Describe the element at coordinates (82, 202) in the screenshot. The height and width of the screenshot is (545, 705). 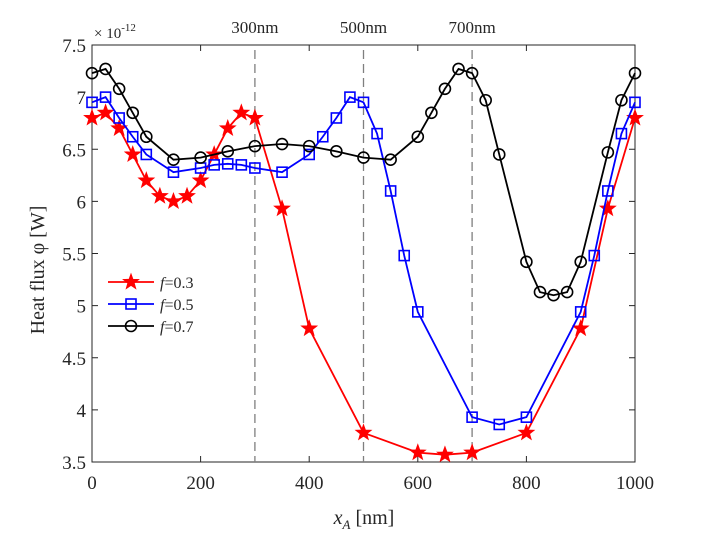
I see `y-tick-label: 6` at that location.